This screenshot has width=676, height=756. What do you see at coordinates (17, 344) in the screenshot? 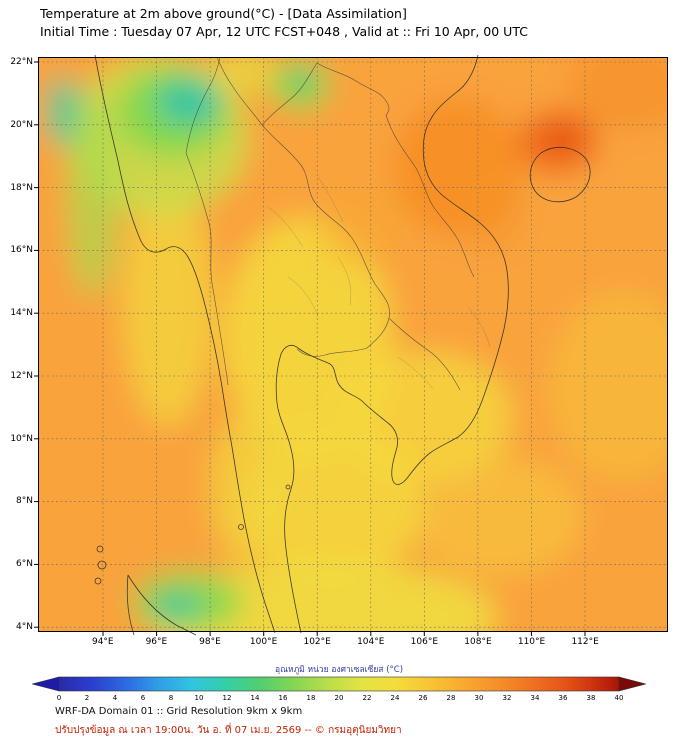
I see `latitude-axis: 22°N 20°N 18°N 16°N 14°N 12°N 10°N 8°N 6°N 4°N` at bounding box center [17, 344].